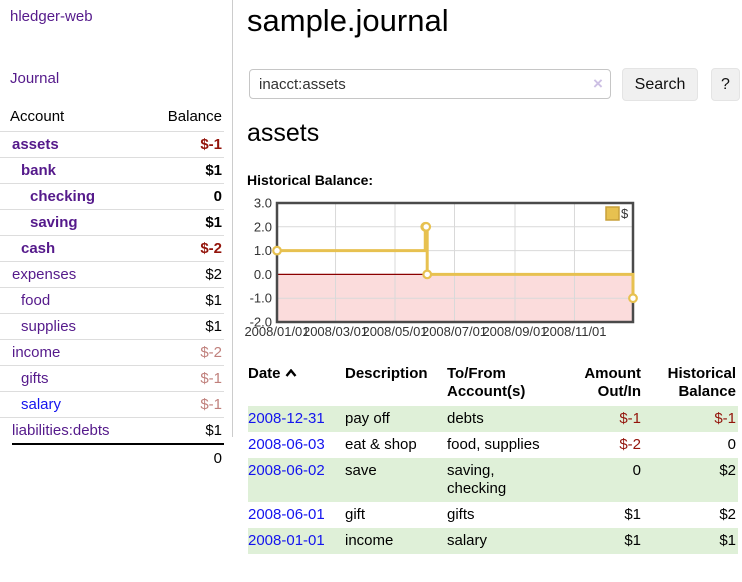  I want to click on transaction-description: income, so click(369, 540).